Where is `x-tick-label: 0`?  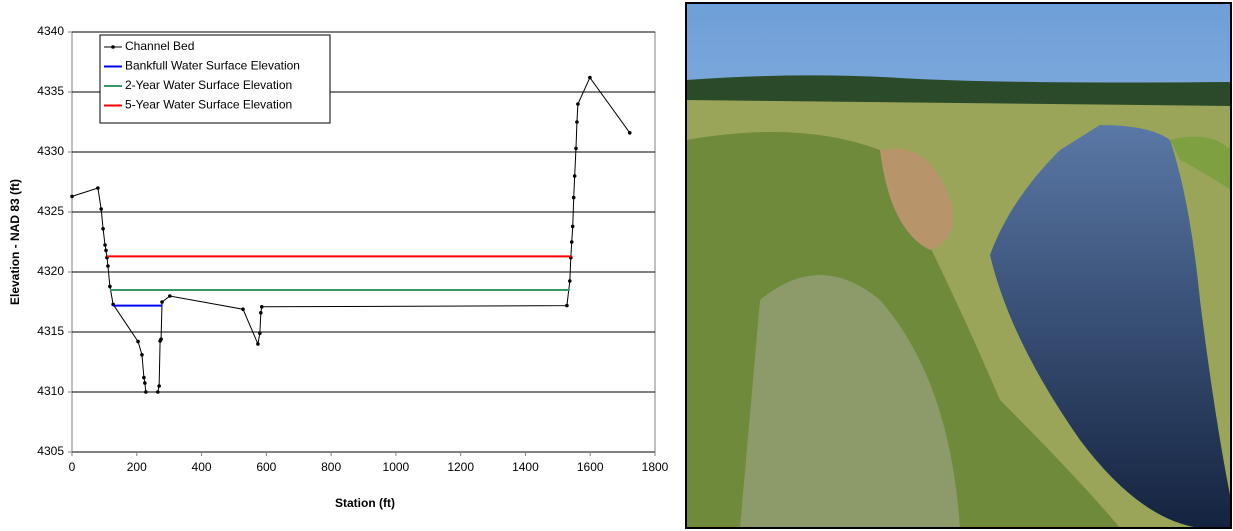
x-tick-label: 0 is located at coordinates (72, 467).